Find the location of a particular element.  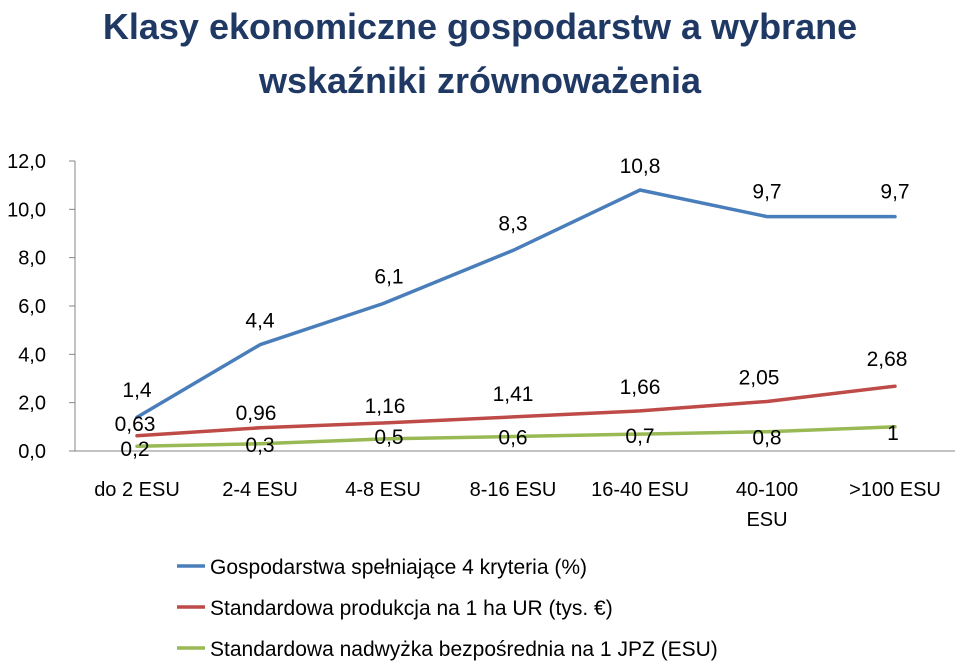

data-label: 1,4 is located at coordinates (137, 390).